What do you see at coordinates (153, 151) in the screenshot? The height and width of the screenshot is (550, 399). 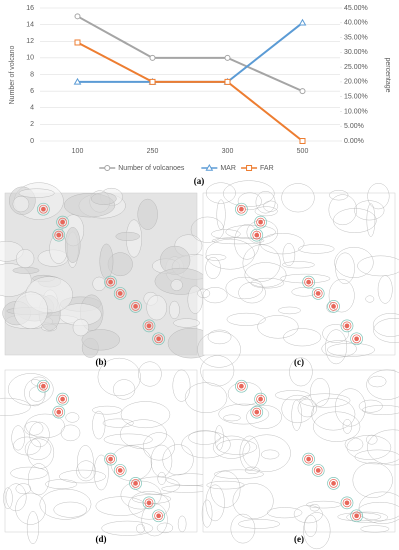 I see `x-tick-label: 250` at bounding box center [153, 151].